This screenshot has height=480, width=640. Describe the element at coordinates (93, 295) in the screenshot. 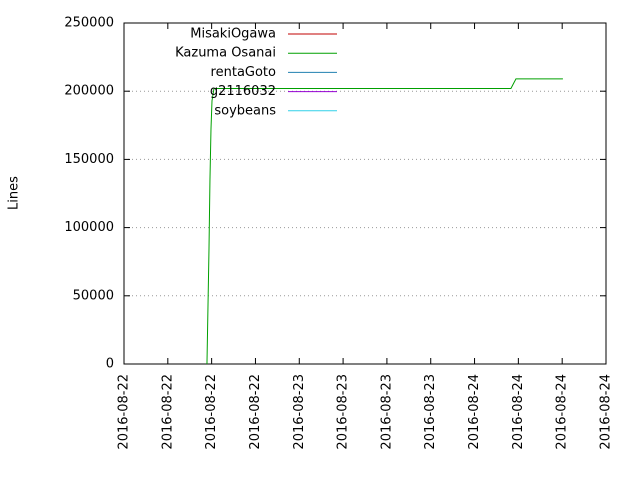

I see `y-tick-label: 50000` at that location.